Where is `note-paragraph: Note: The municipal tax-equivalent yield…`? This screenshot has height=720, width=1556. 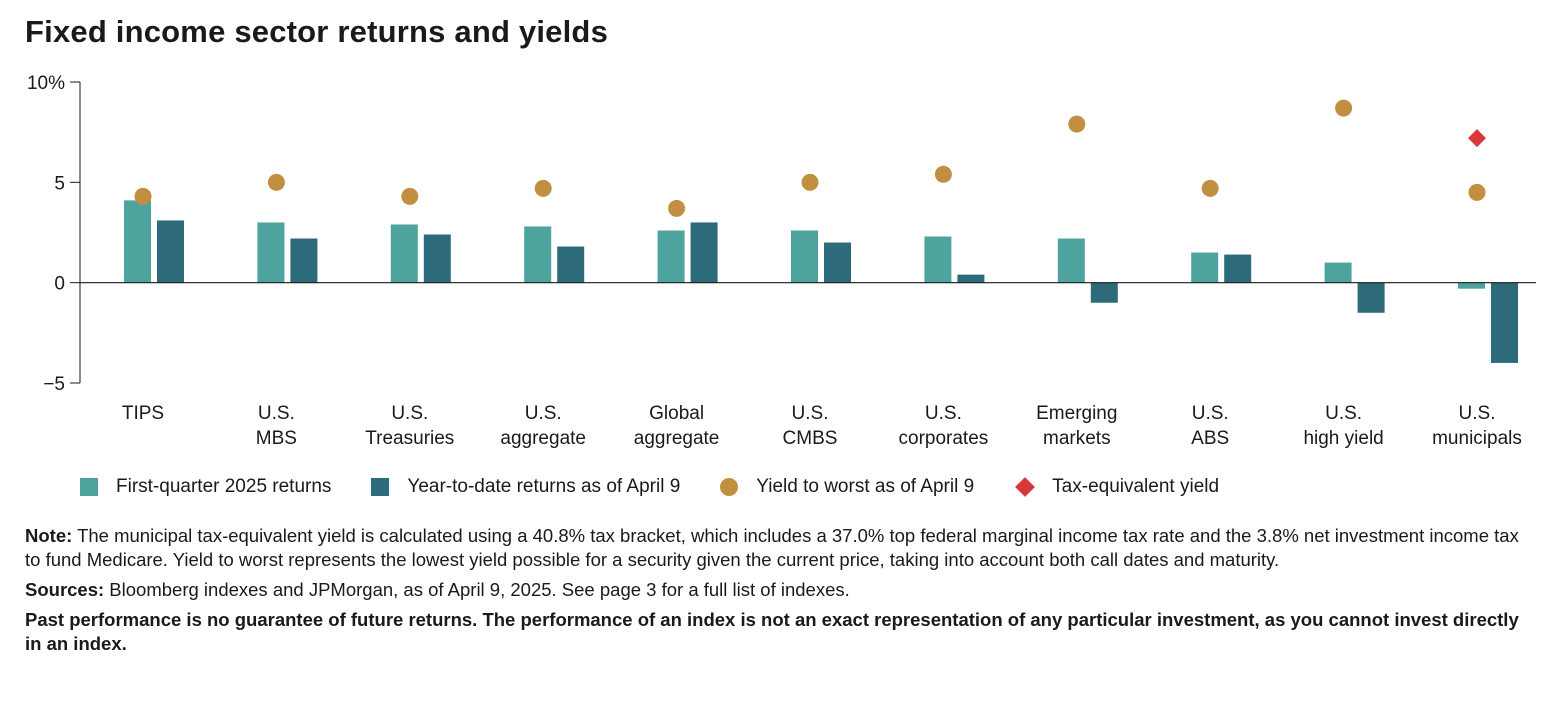
note-paragraph: Note: The municipal tax-equivalent yield… is located at coordinates (775, 548).